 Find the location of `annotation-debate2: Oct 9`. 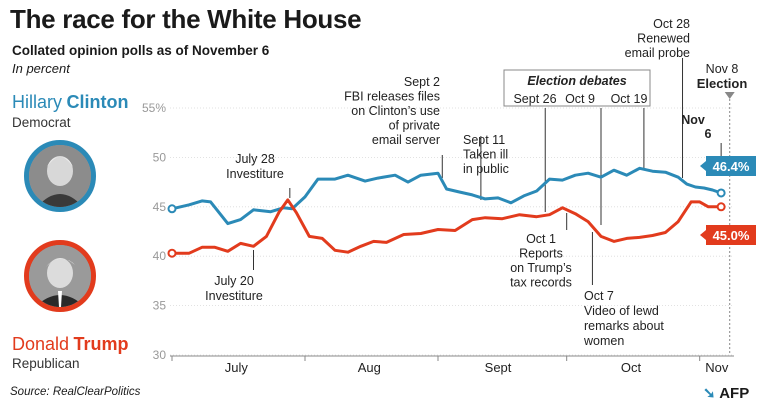

annotation-debate2: Oct 9 is located at coordinates (580, 99).